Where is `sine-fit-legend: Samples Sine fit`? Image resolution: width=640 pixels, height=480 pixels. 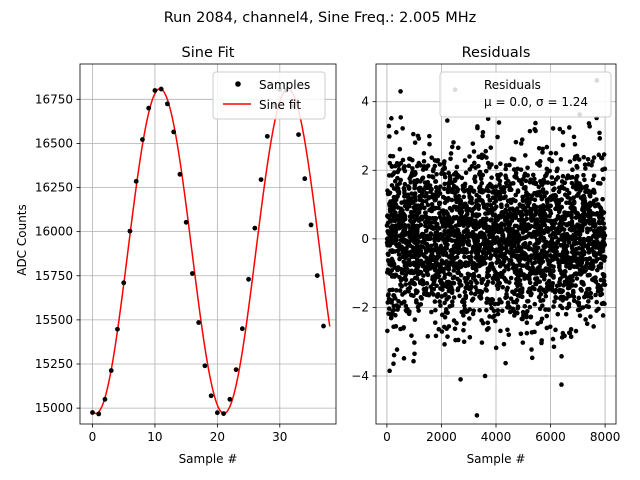 sine-fit-legend: Samples Sine fit is located at coordinates (269, 95).